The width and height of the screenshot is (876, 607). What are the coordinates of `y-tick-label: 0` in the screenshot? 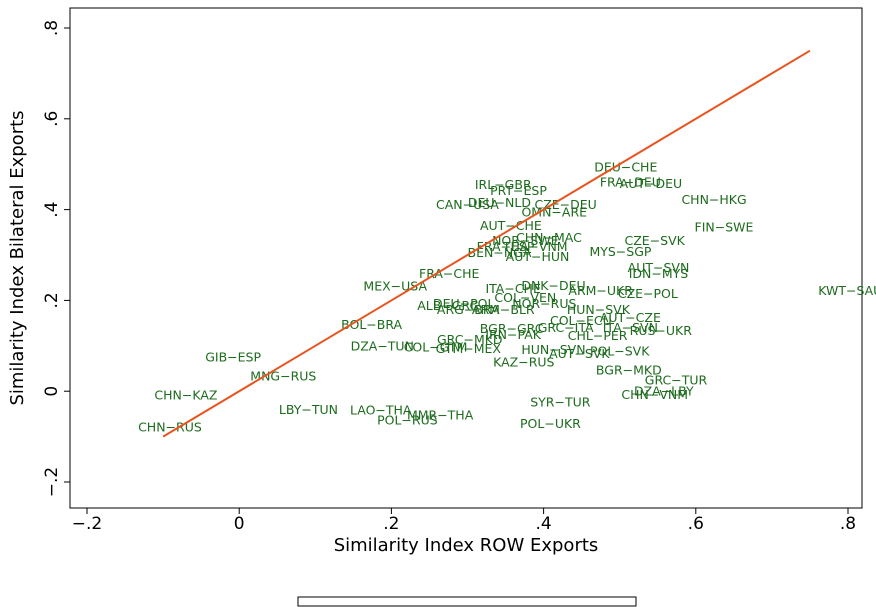 It's located at (52, 391).